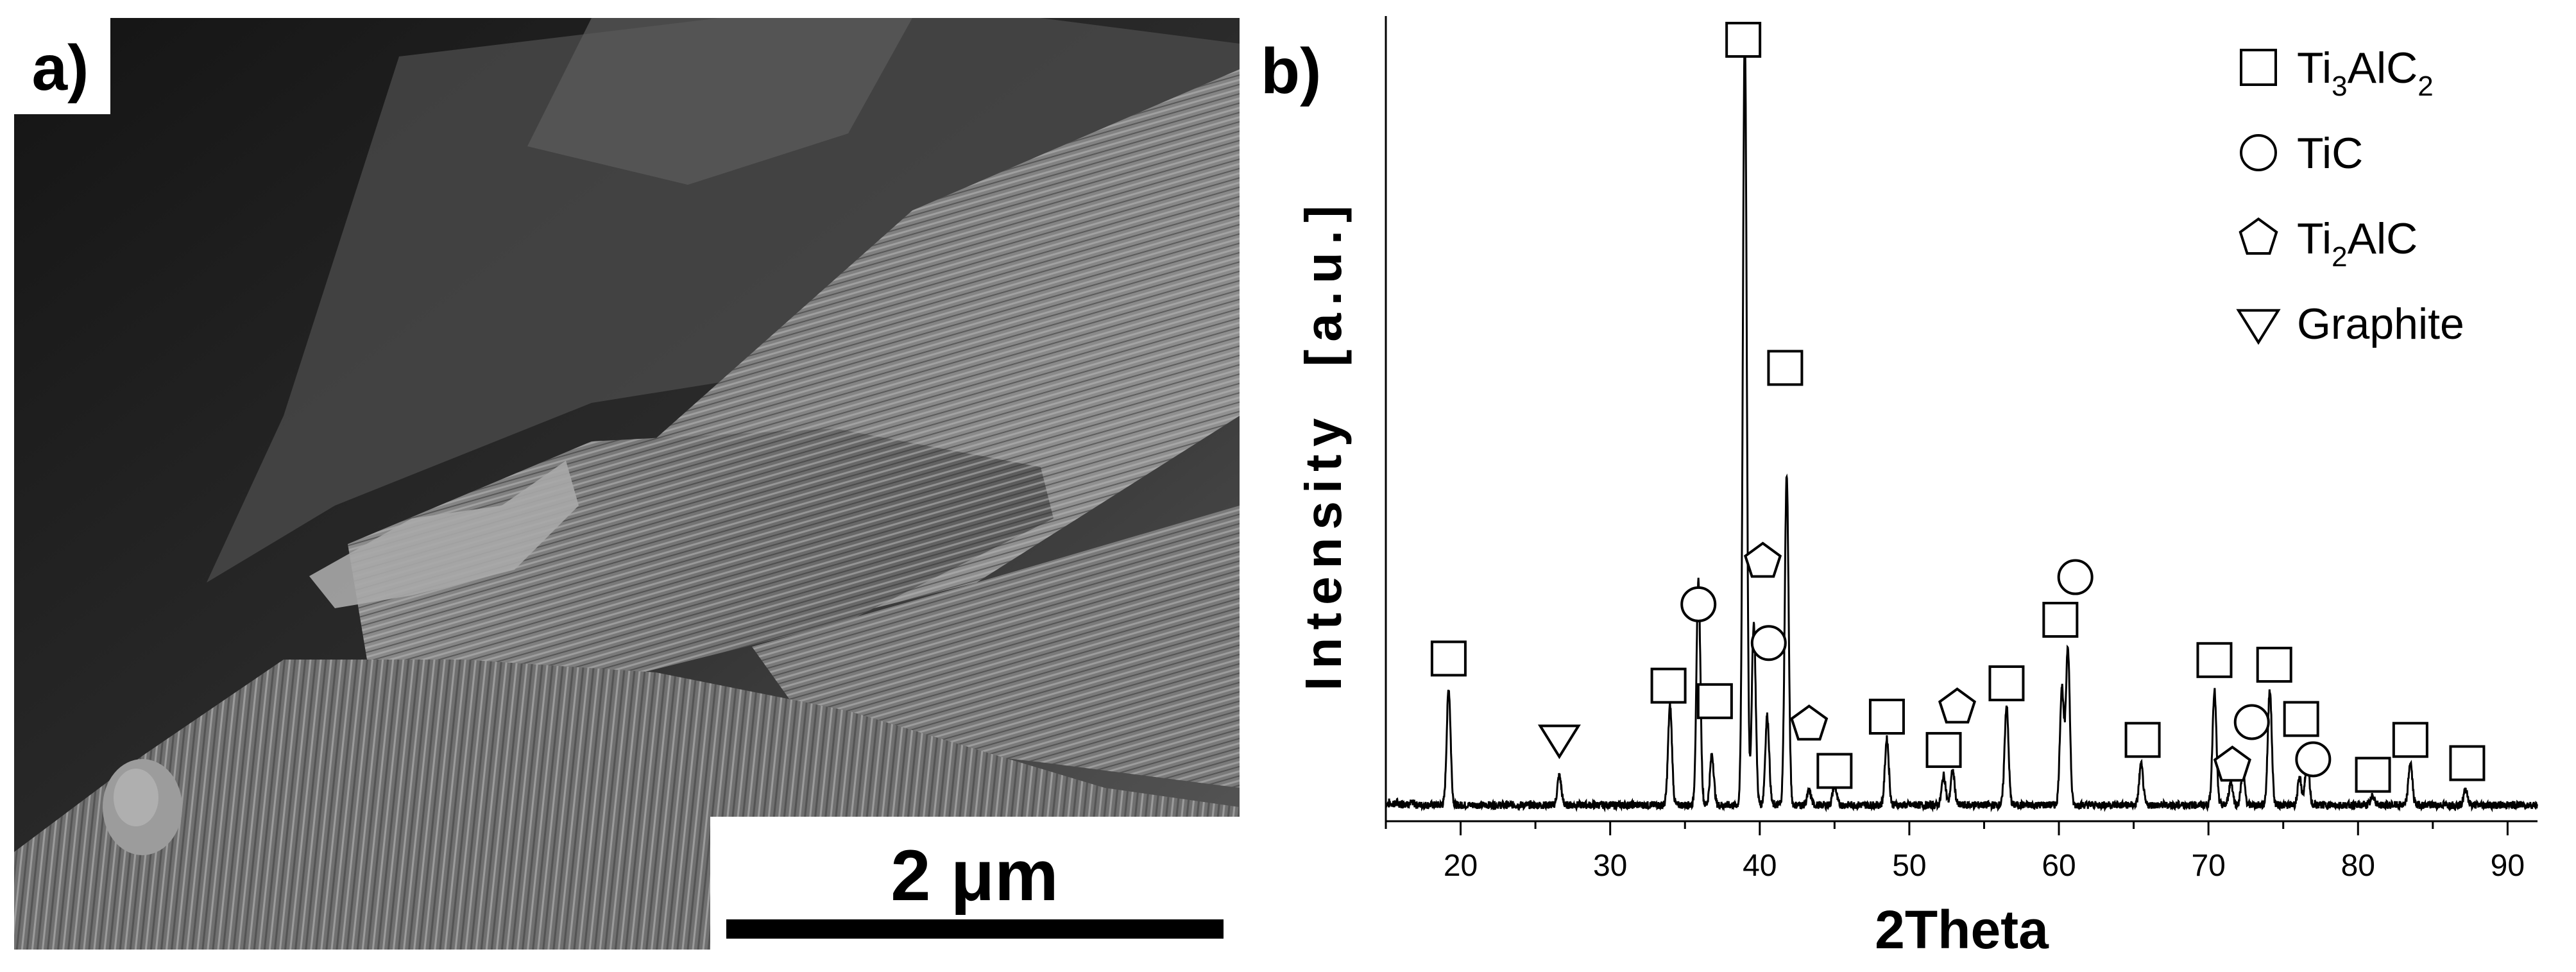 Image resolution: width=2576 pixels, height=972 pixels. Describe the element at coordinates (2380, 324) in the screenshot. I see `legend-label: Graphite` at that location.